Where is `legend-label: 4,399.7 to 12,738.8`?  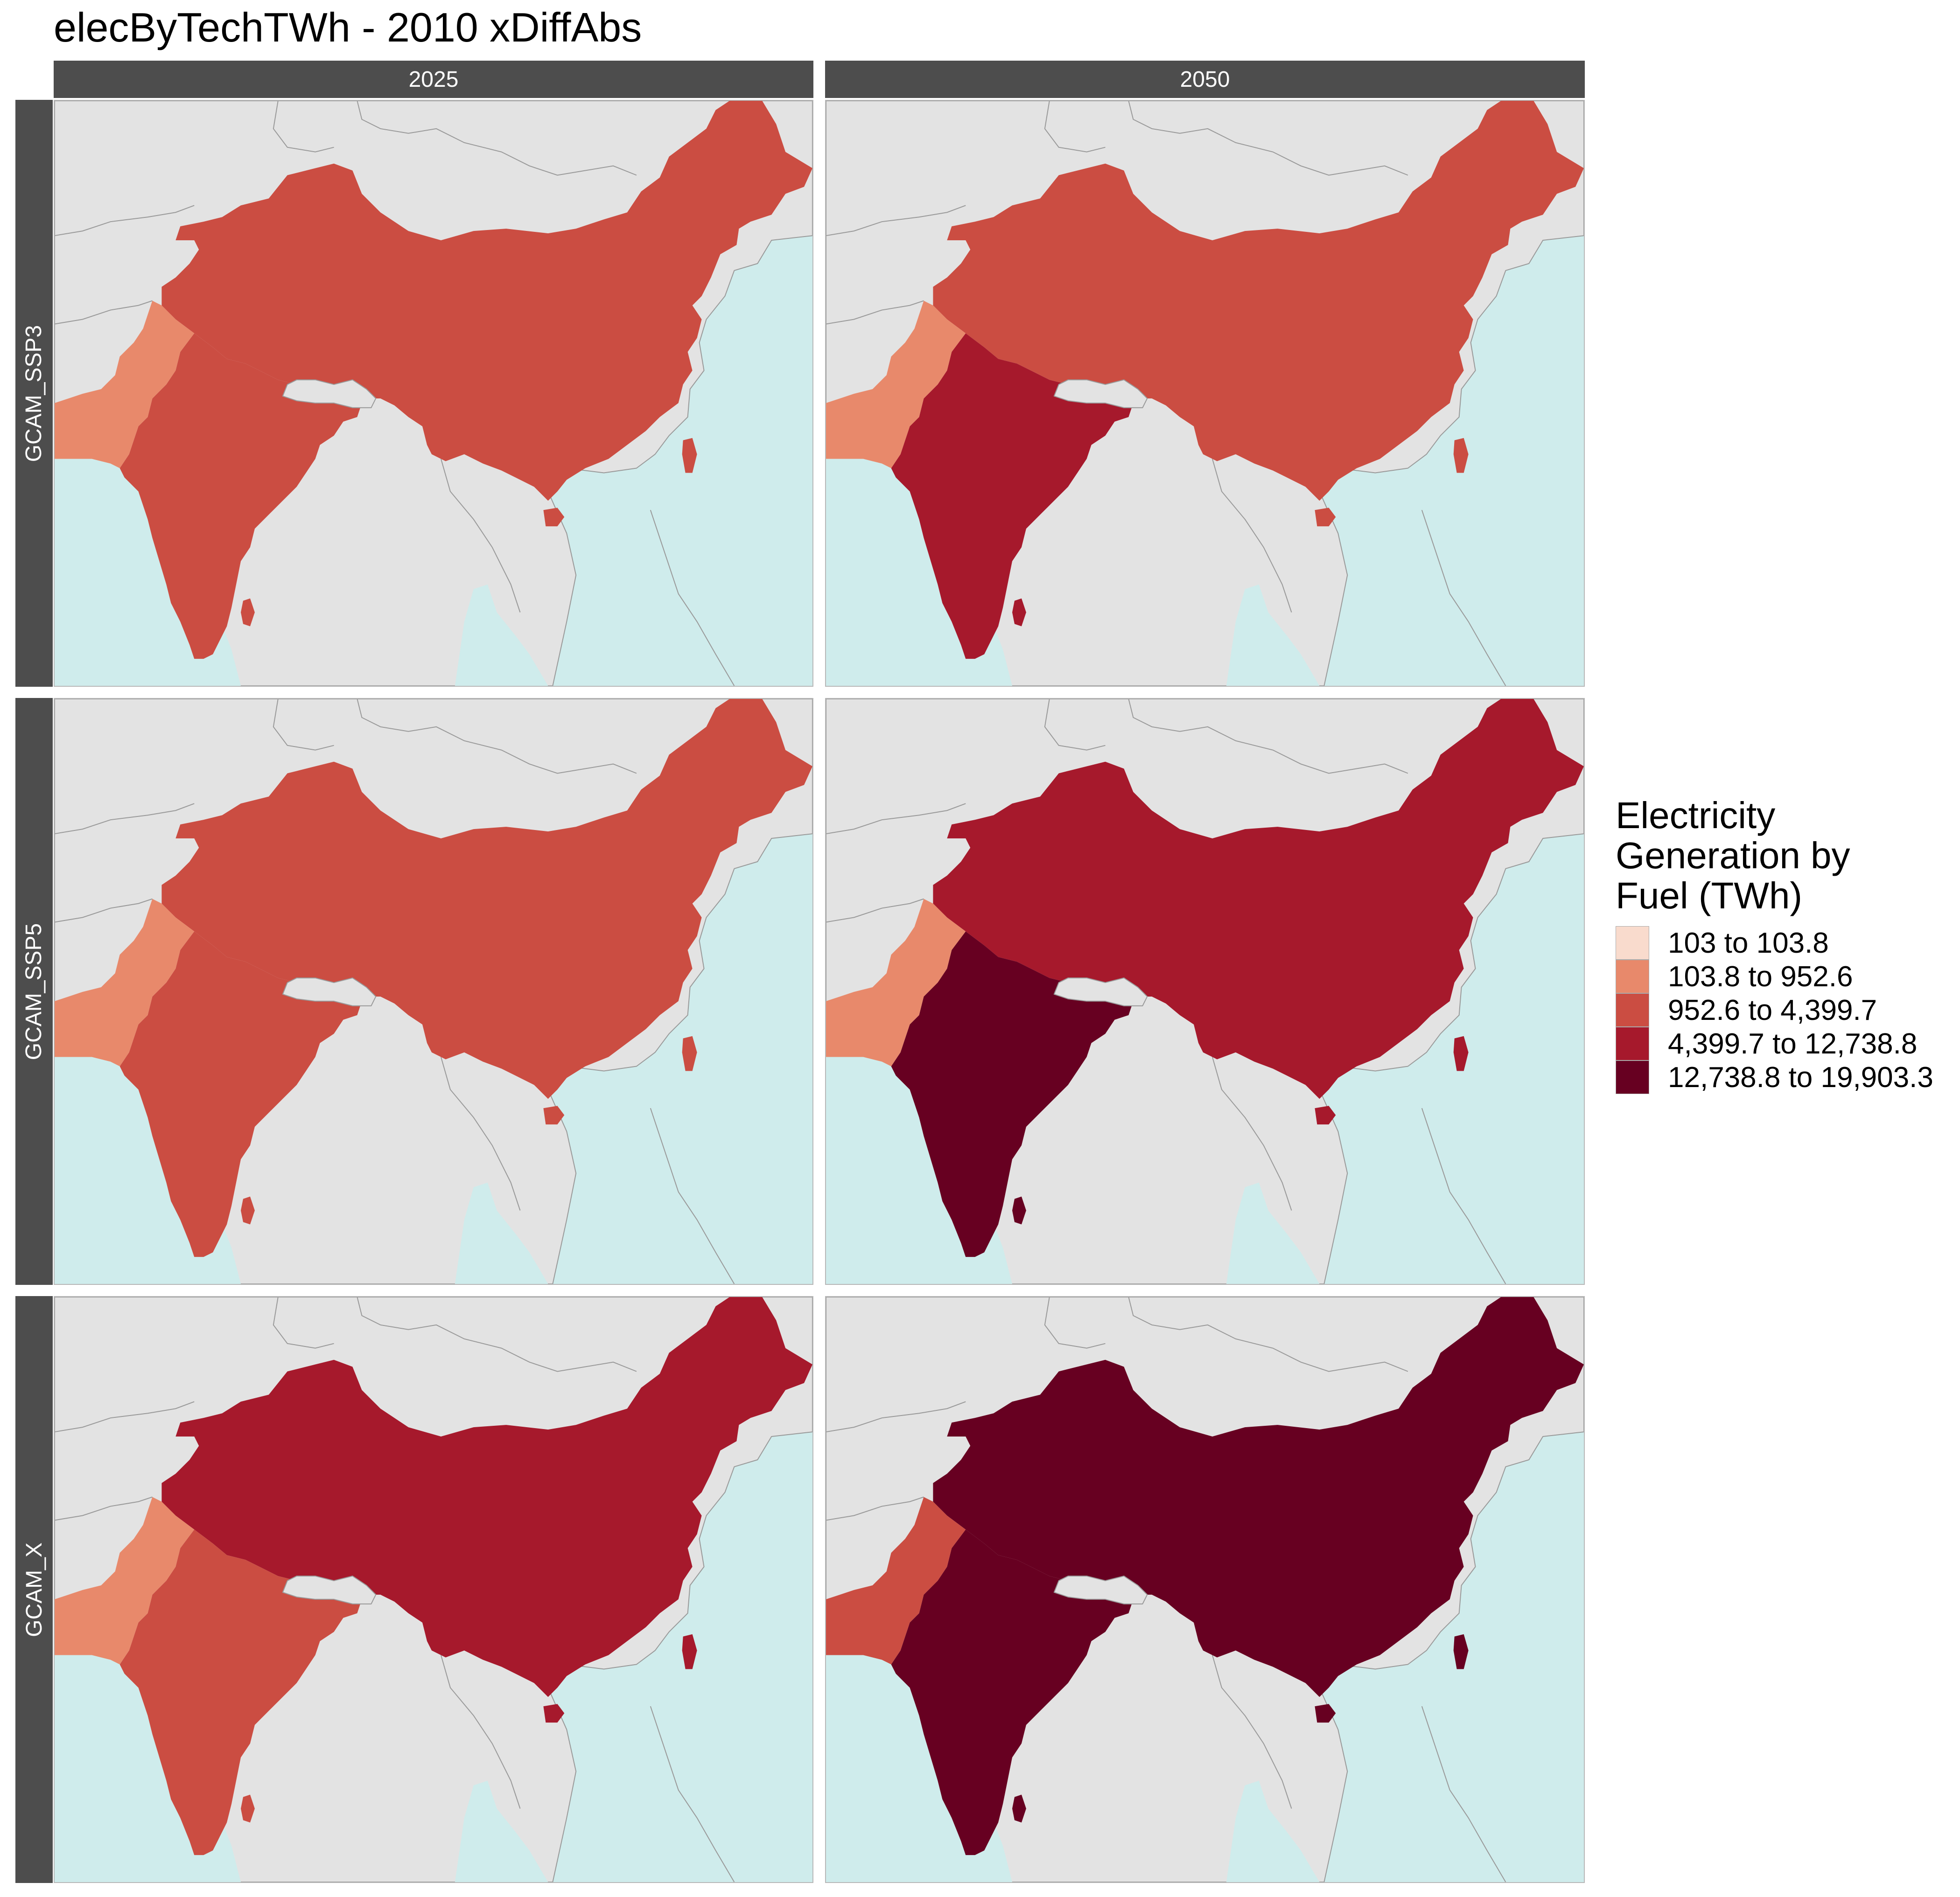 legend-label: 4,399.7 to 12,738.8 is located at coordinates (1793, 1043).